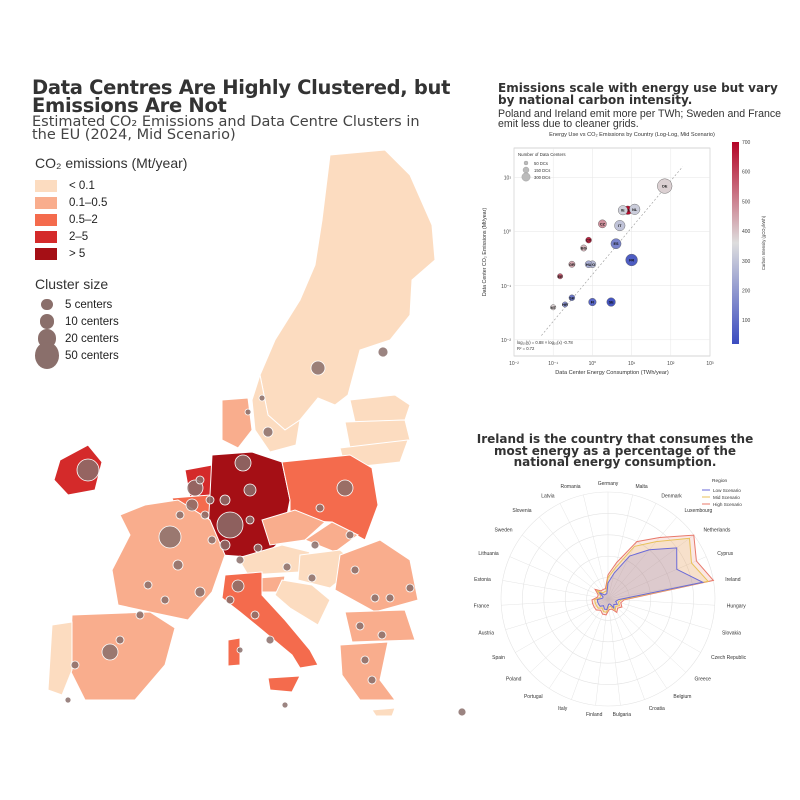 The height and width of the screenshot is (800, 800). I want to click on radar-axis-label: Slovakia, so click(731, 633).